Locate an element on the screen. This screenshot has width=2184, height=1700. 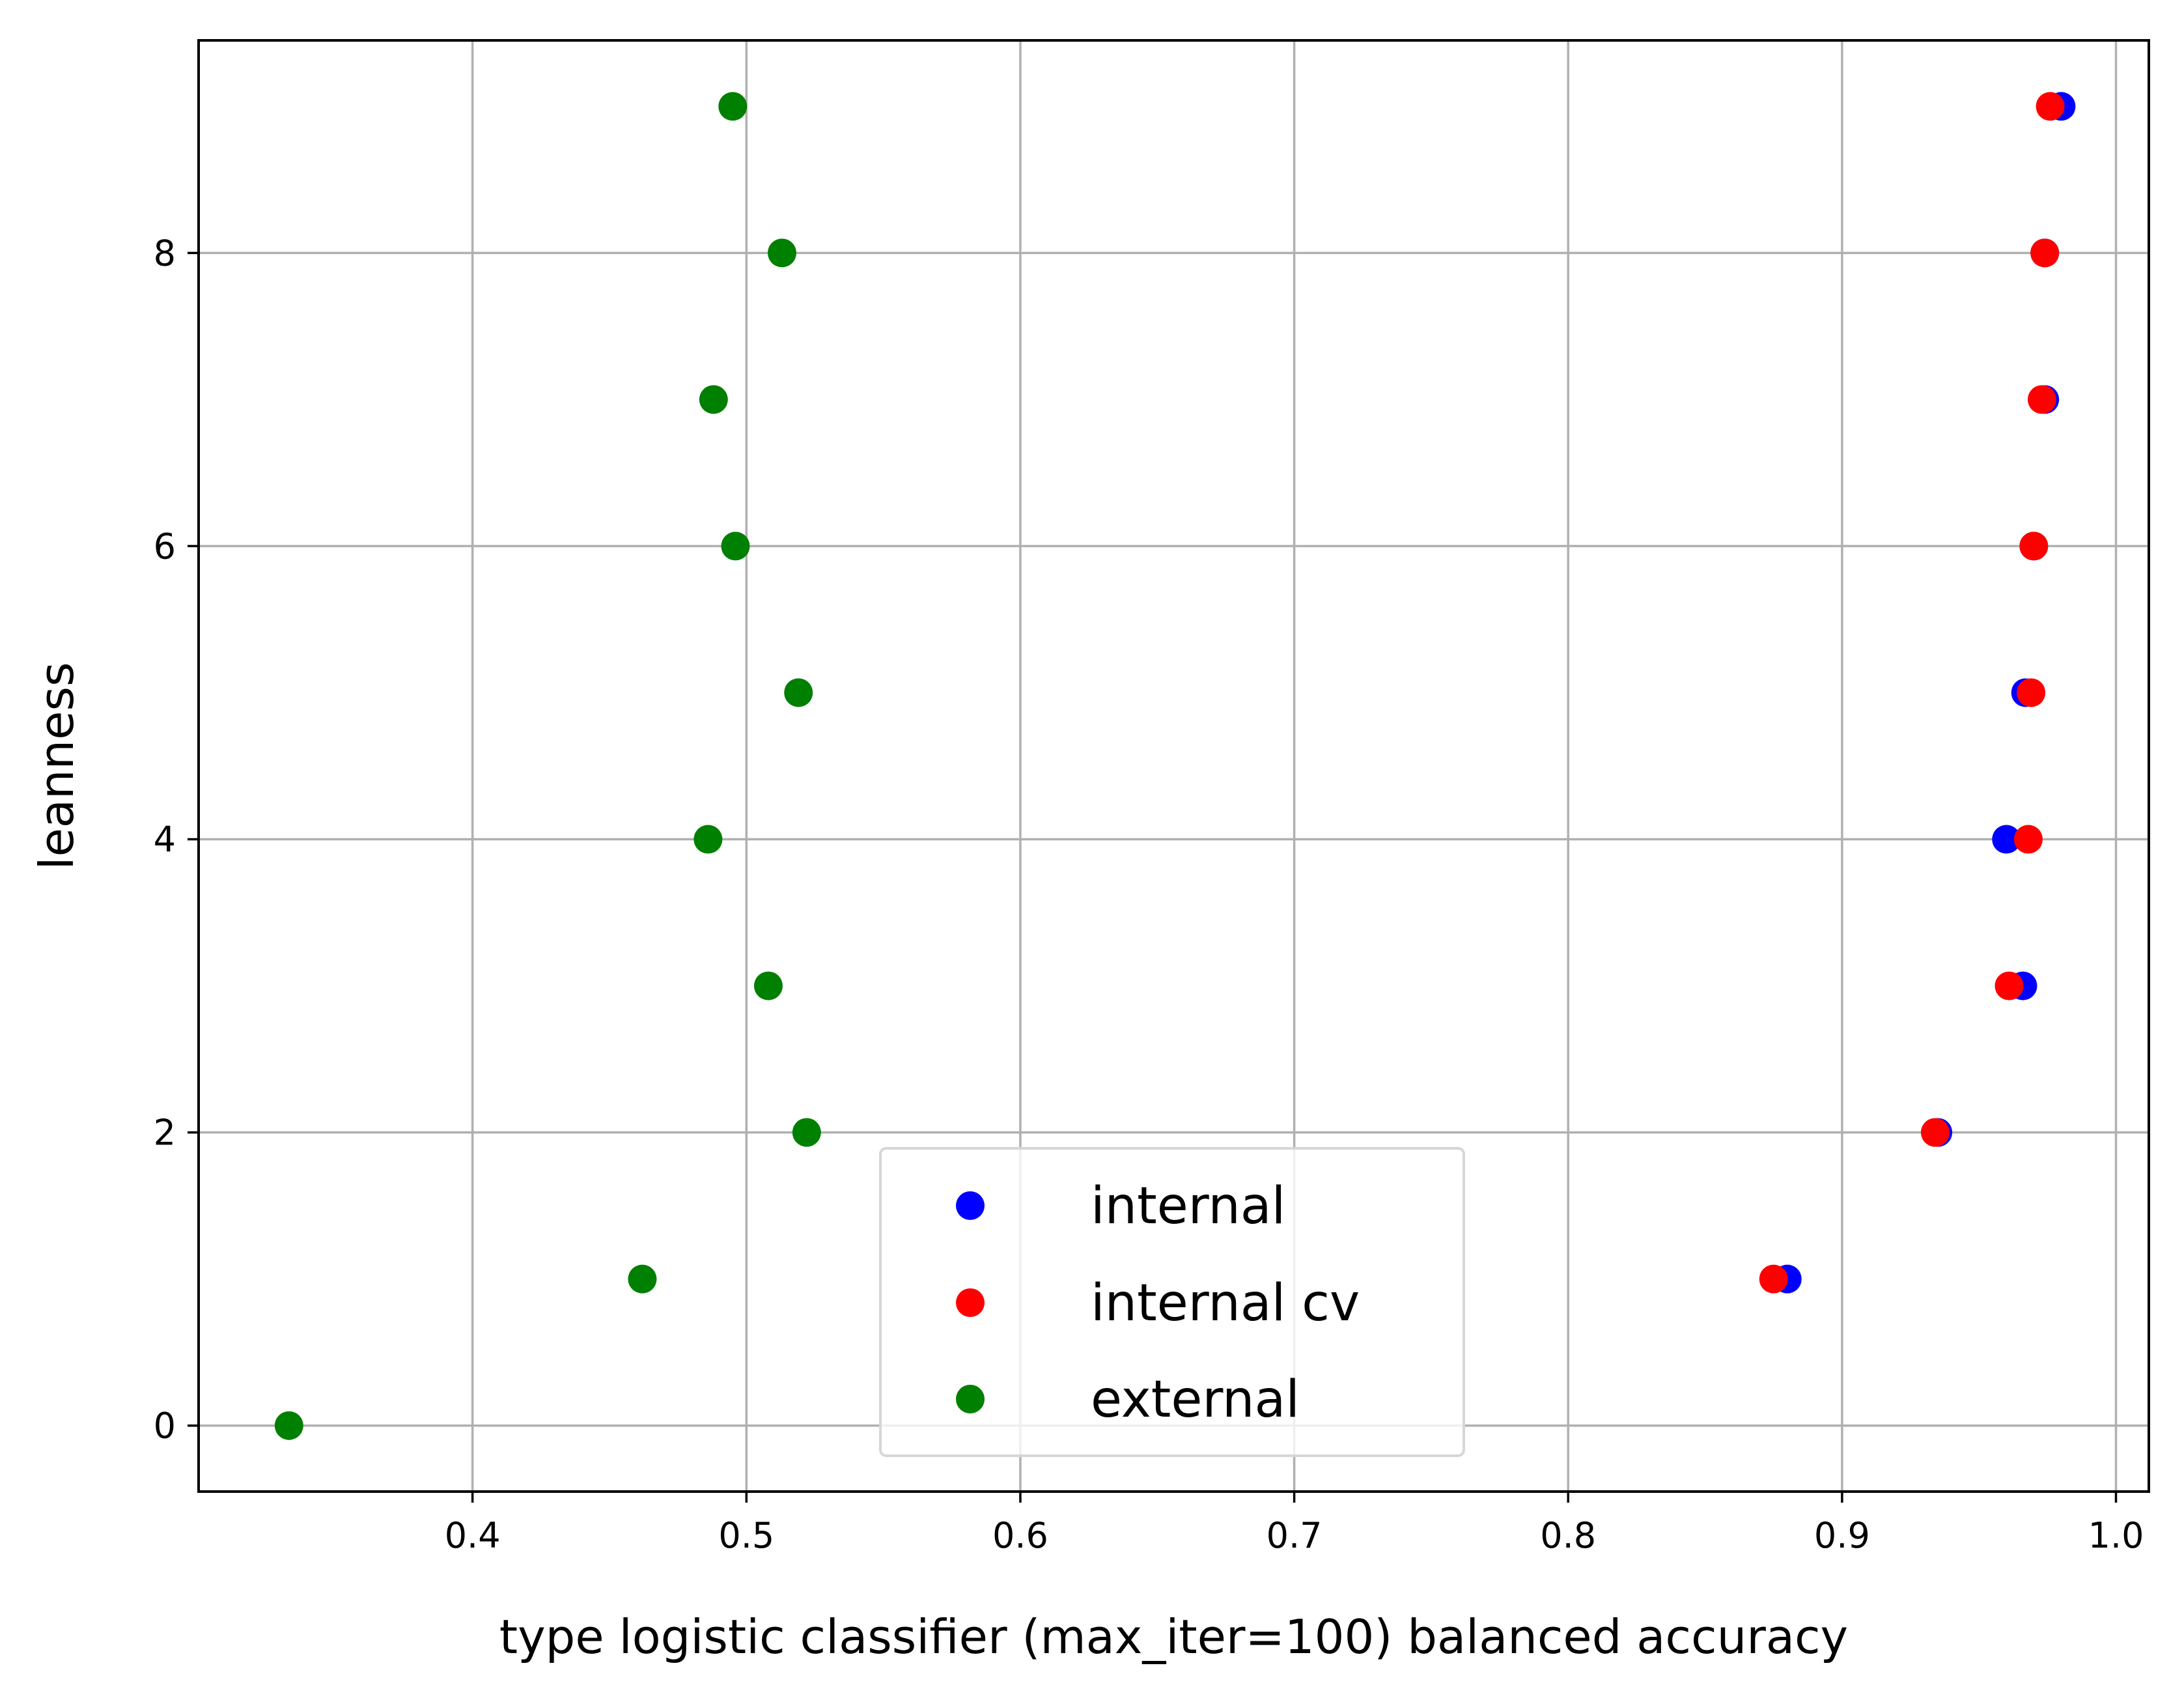
legend-label: external is located at coordinates (1196, 1399).